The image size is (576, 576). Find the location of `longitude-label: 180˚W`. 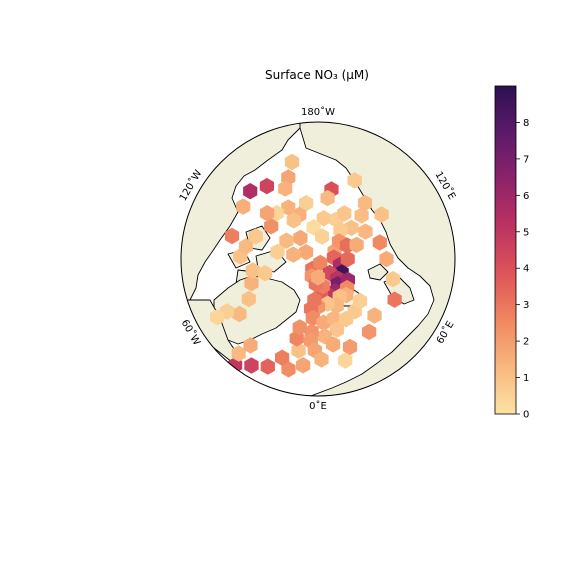

longitude-label: 180˚W is located at coordinates (318, 112).